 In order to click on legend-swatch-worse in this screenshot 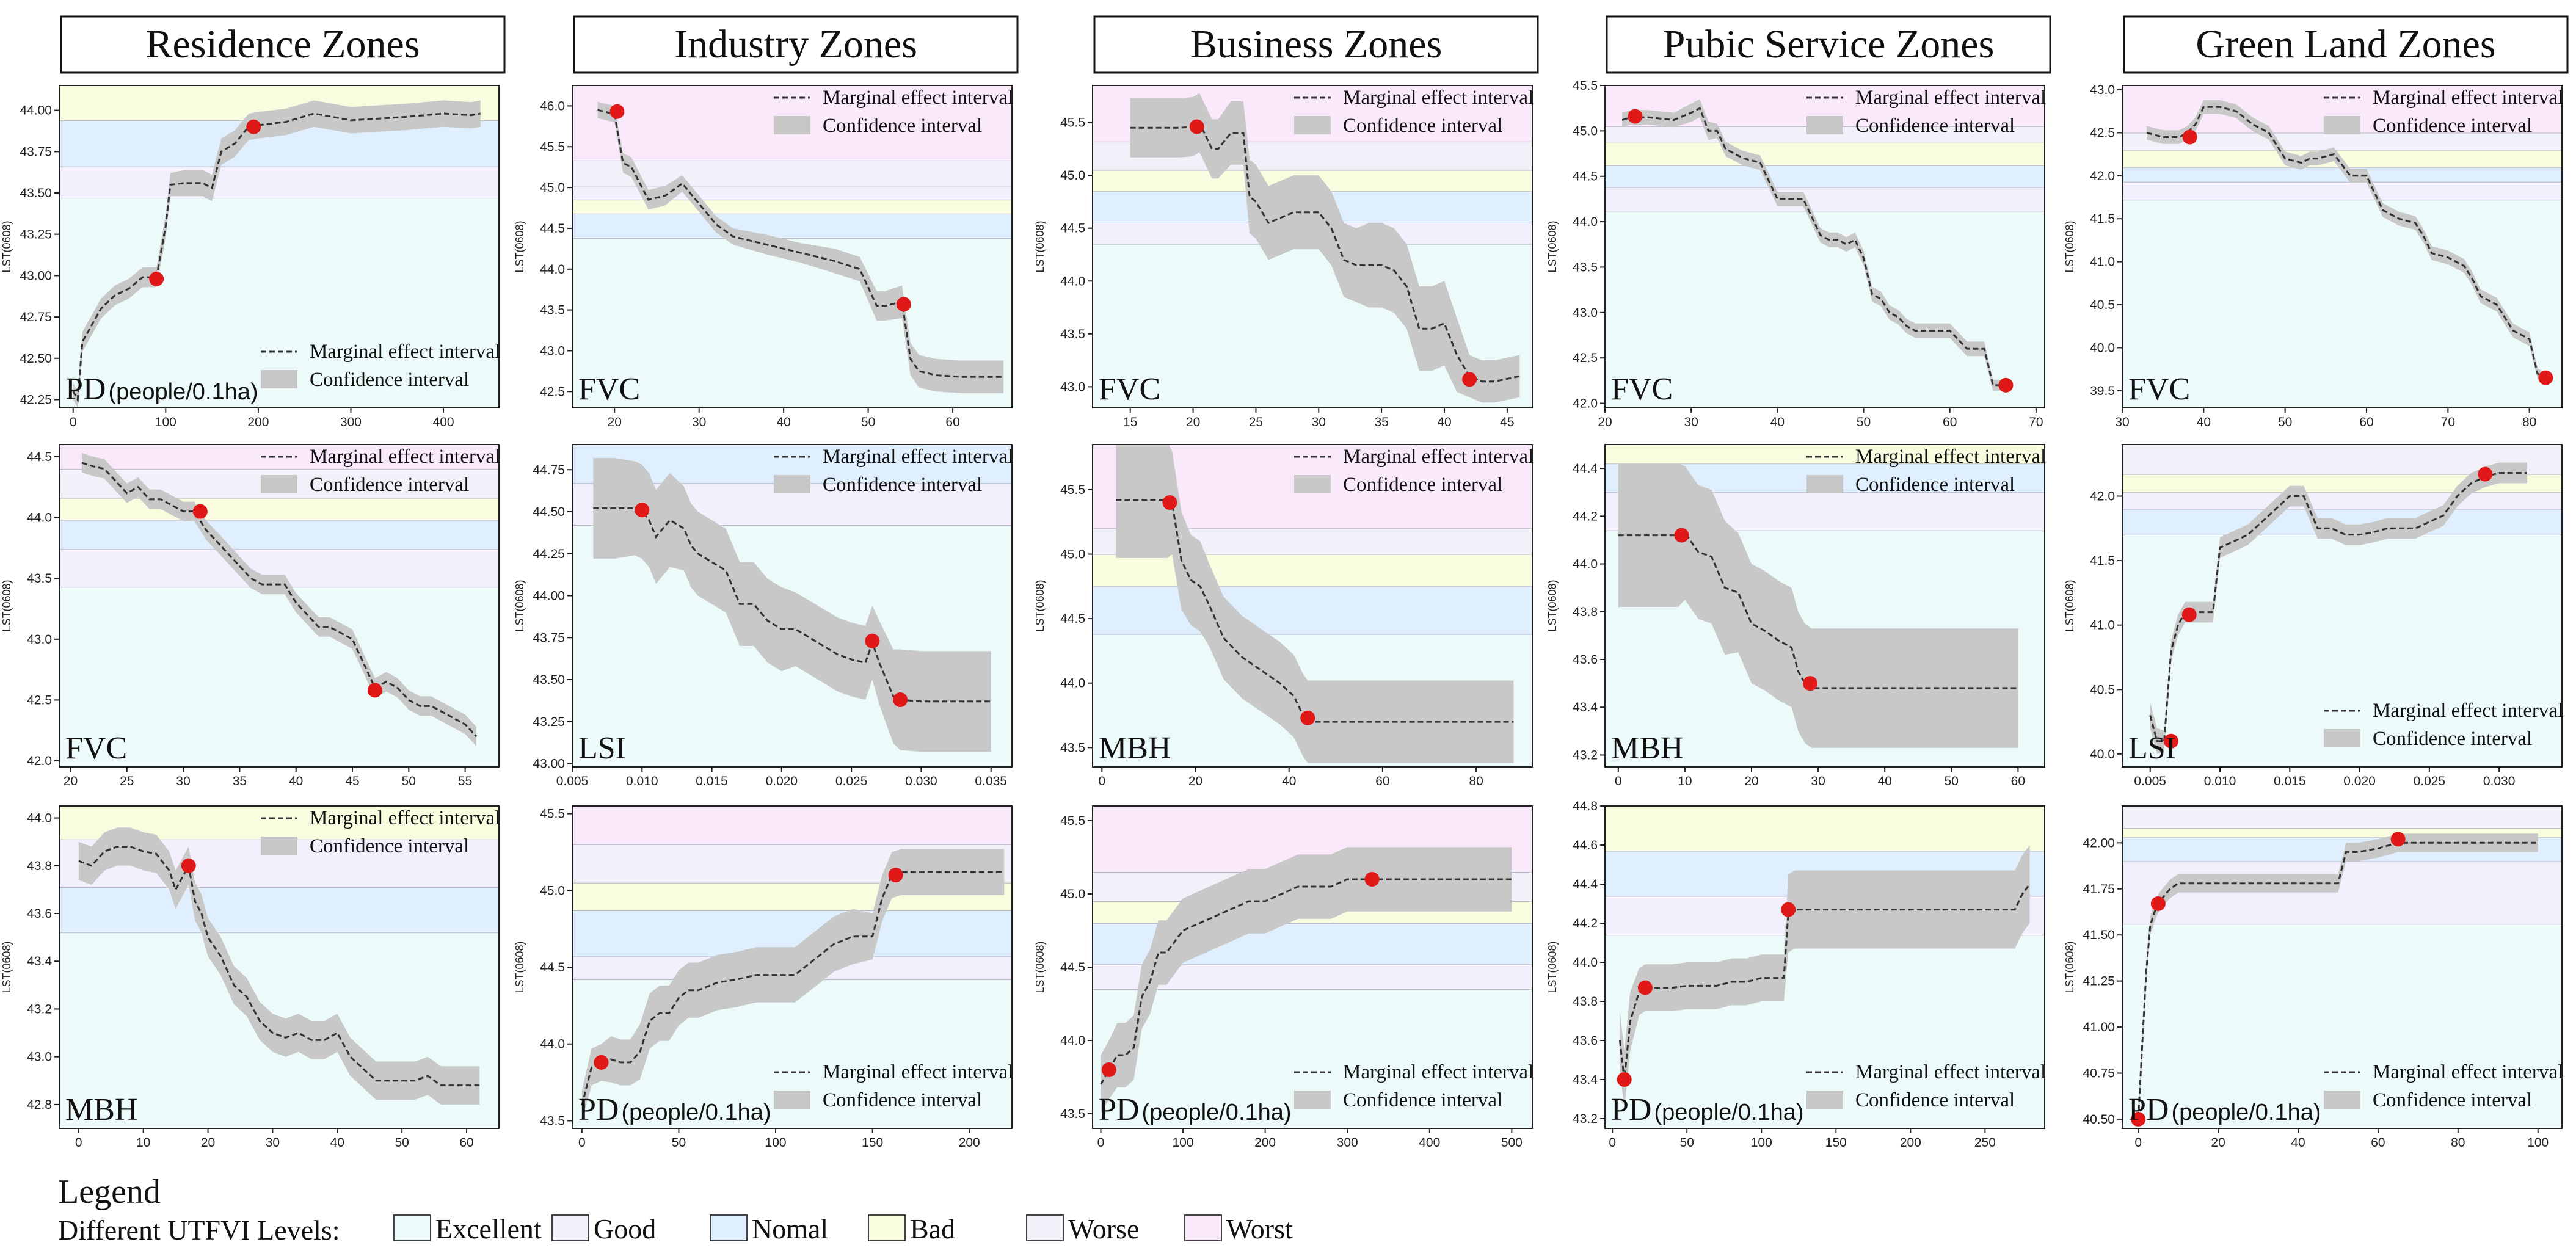, I will do `click(1045, 1227)`.